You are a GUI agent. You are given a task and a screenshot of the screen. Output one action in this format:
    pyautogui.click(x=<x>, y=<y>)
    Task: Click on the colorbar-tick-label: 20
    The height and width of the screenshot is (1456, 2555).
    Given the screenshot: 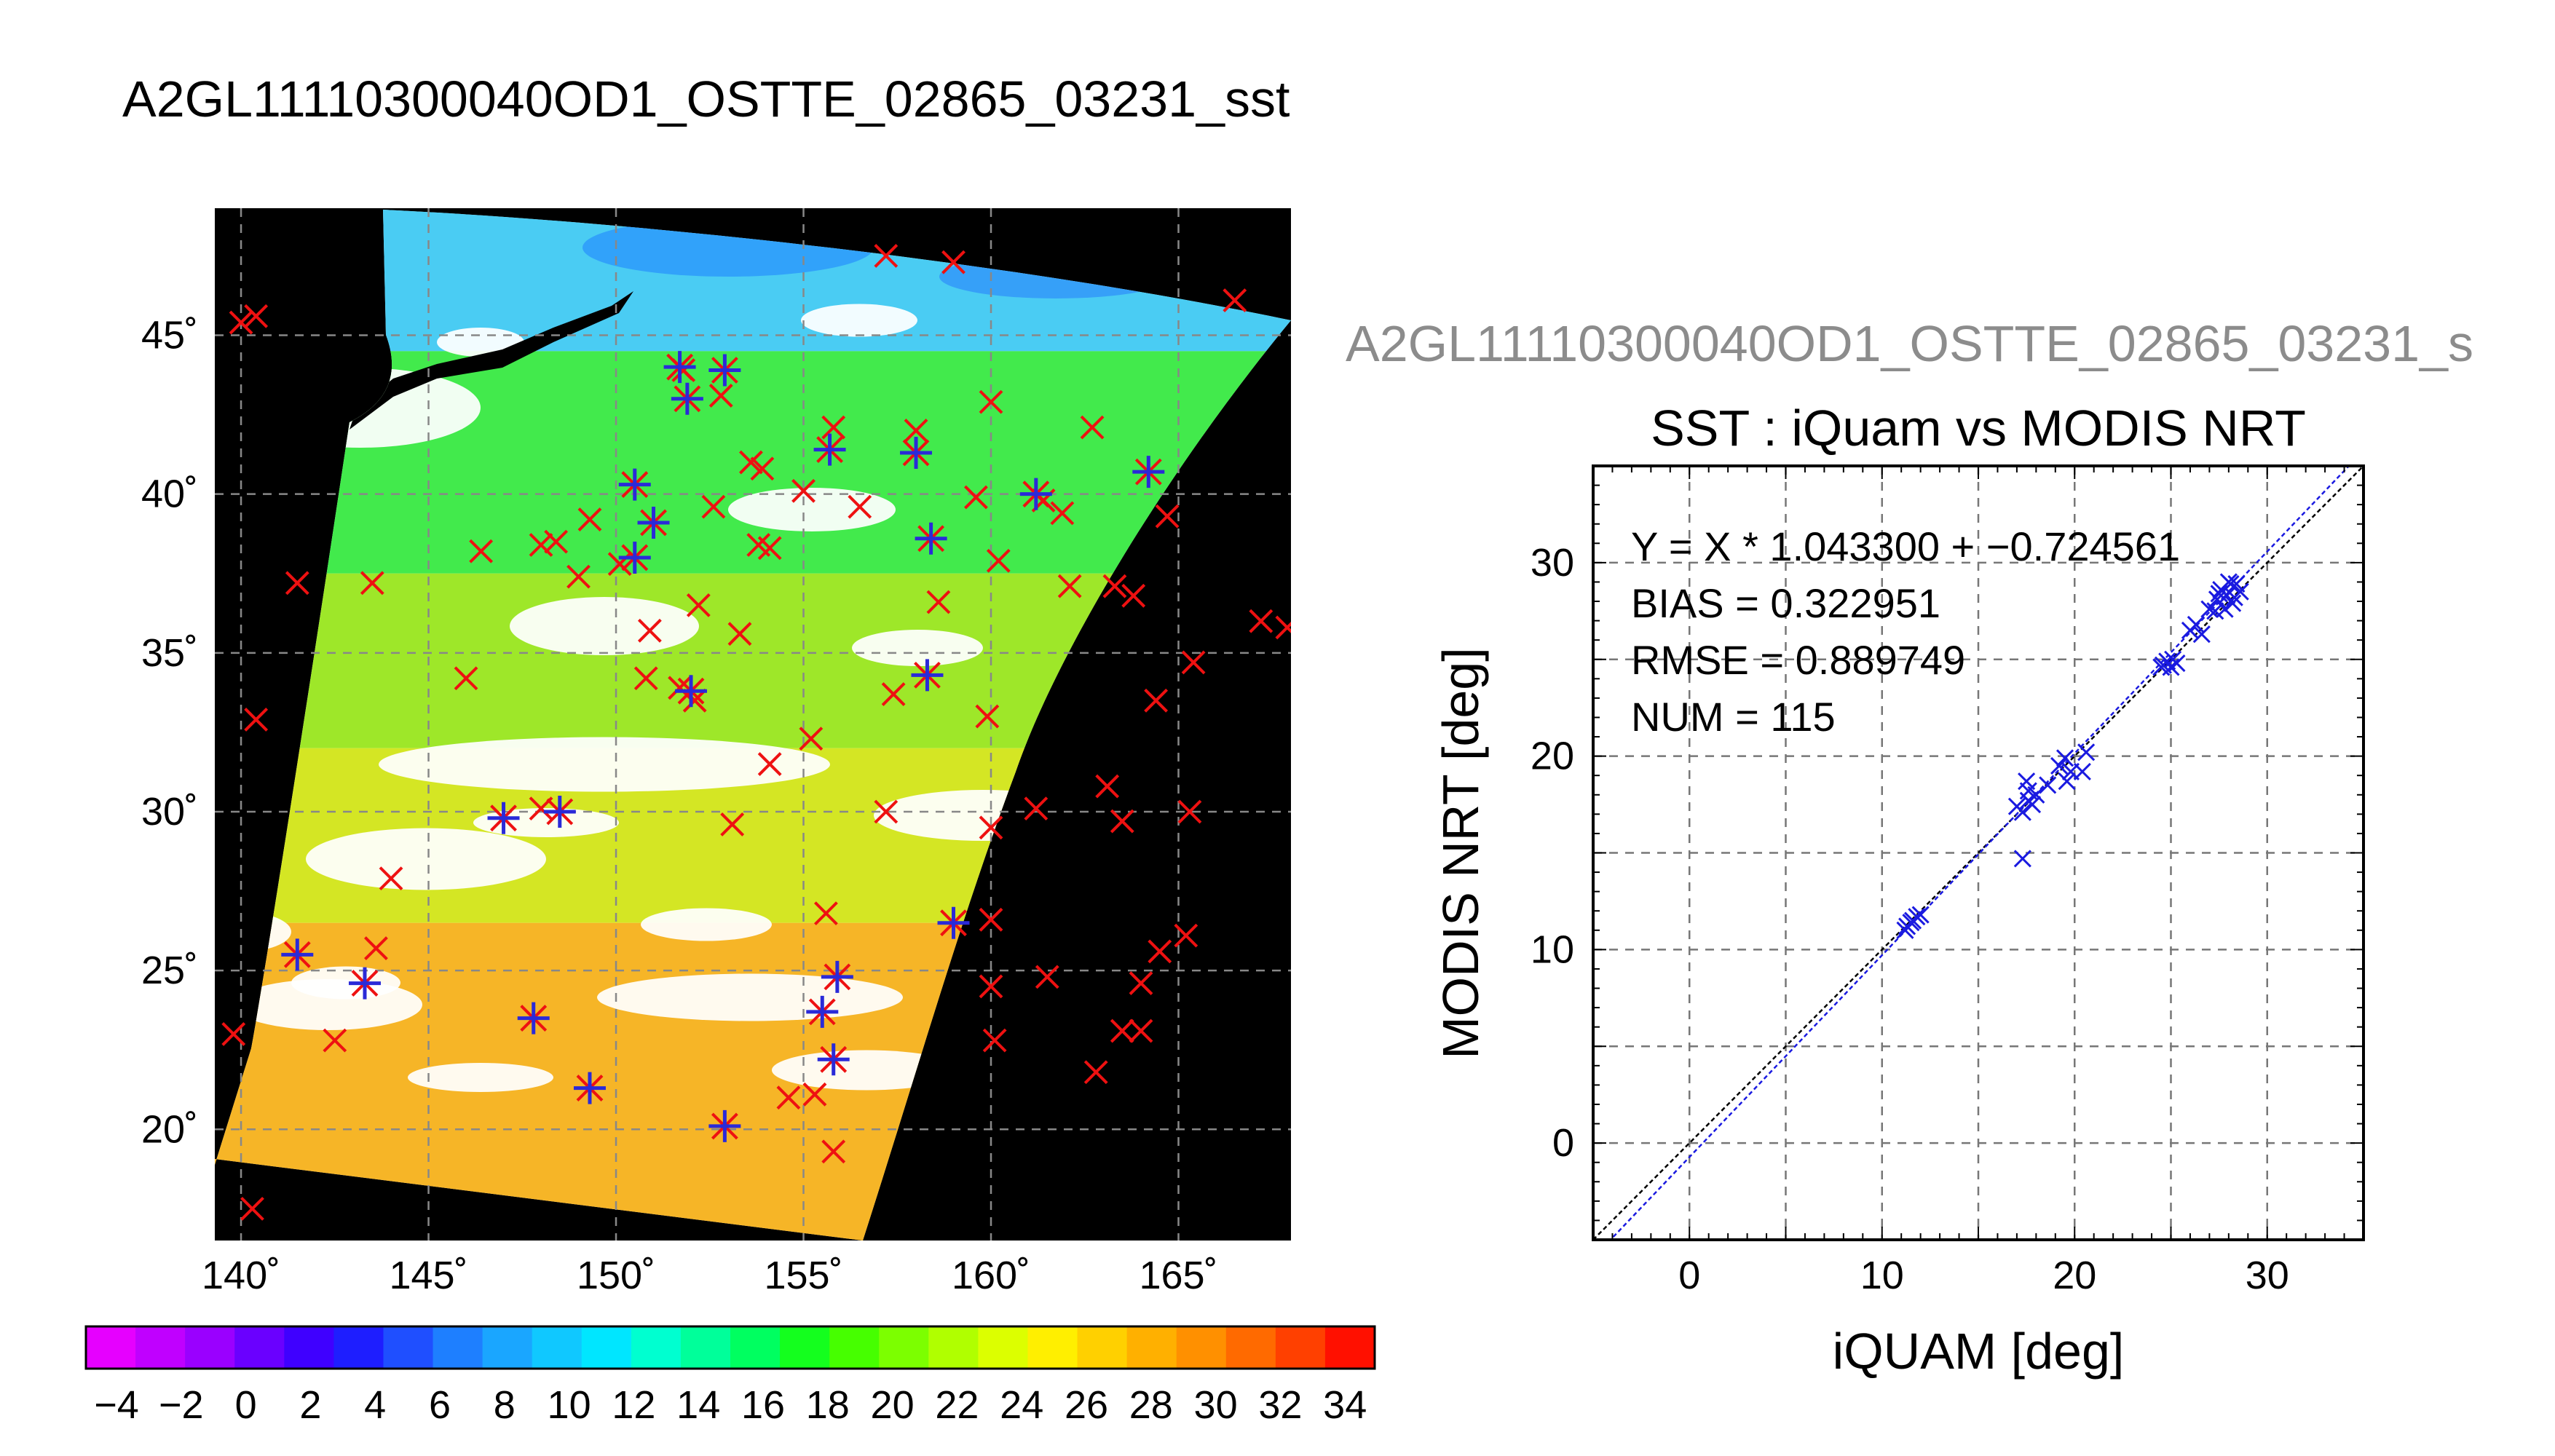 What is the action you would take?
    pyautogui.click(x=893, y=1405)
    